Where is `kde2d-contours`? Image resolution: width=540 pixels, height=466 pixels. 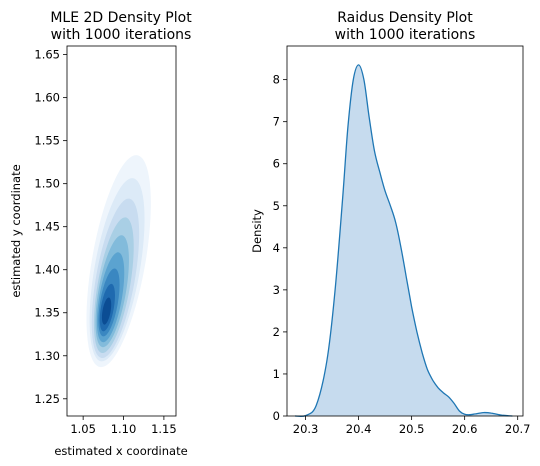
kde2d-contours is located at coordinates (118, 261).